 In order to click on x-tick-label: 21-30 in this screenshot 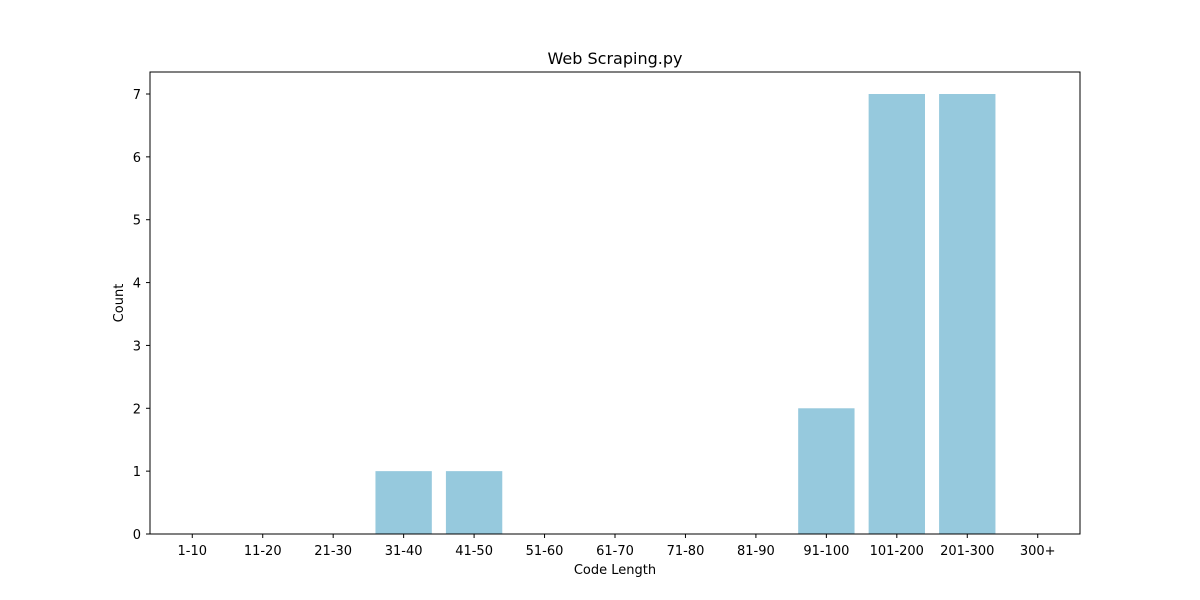, I will do `click(333, 551)`.